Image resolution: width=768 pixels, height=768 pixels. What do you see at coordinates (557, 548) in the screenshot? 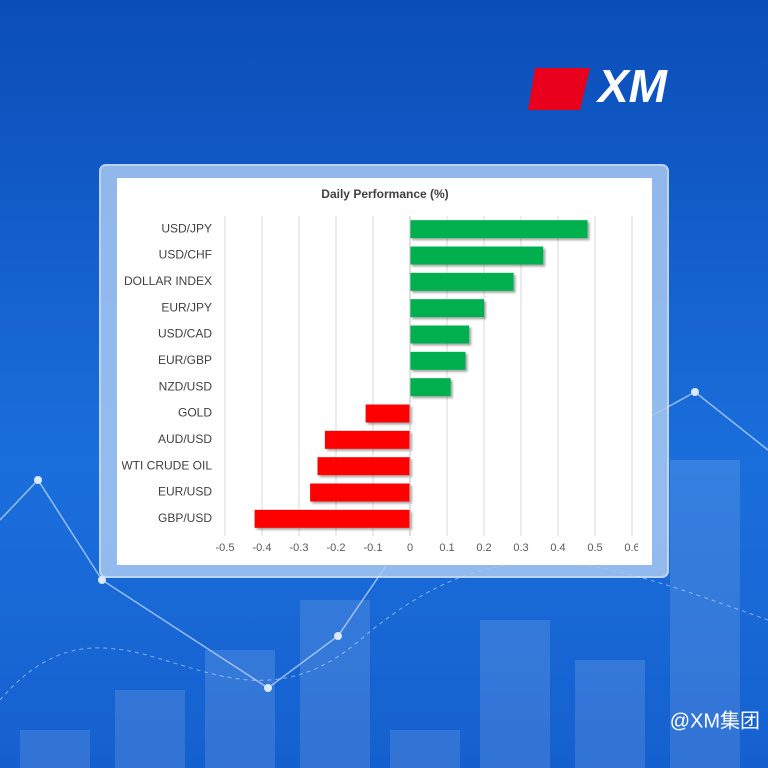
I see `x-tick-label: 0.4` at bounding box center [557, 548].